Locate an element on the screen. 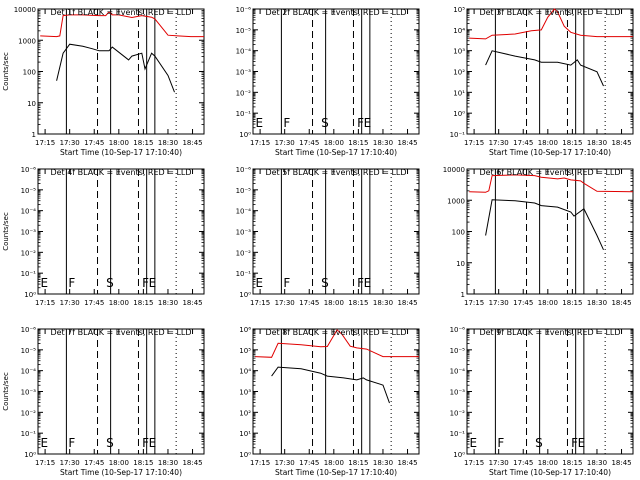 The width and height of the screenshot is (640, 480). panel-title: Det 9f BLACK = Events, RED = LLD is located at coordinates (549, 332).